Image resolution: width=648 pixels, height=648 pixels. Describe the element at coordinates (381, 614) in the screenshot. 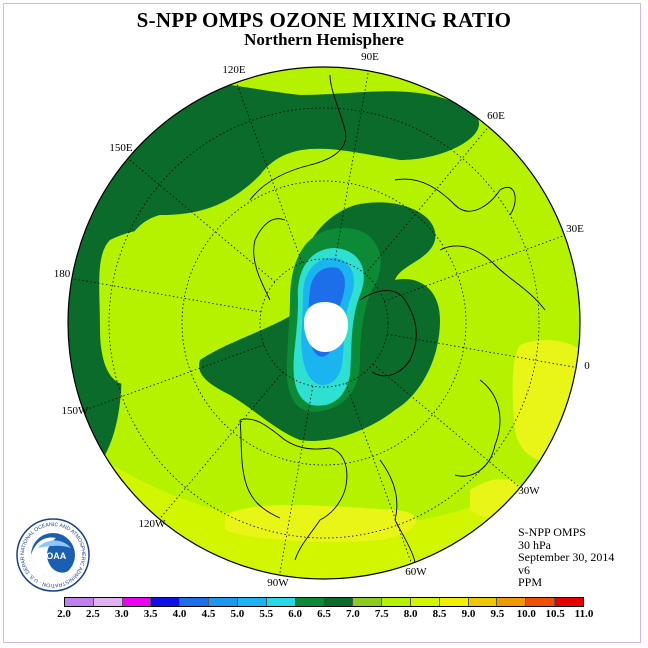

I see `colorbar-tick-label: 7.5` at that location.